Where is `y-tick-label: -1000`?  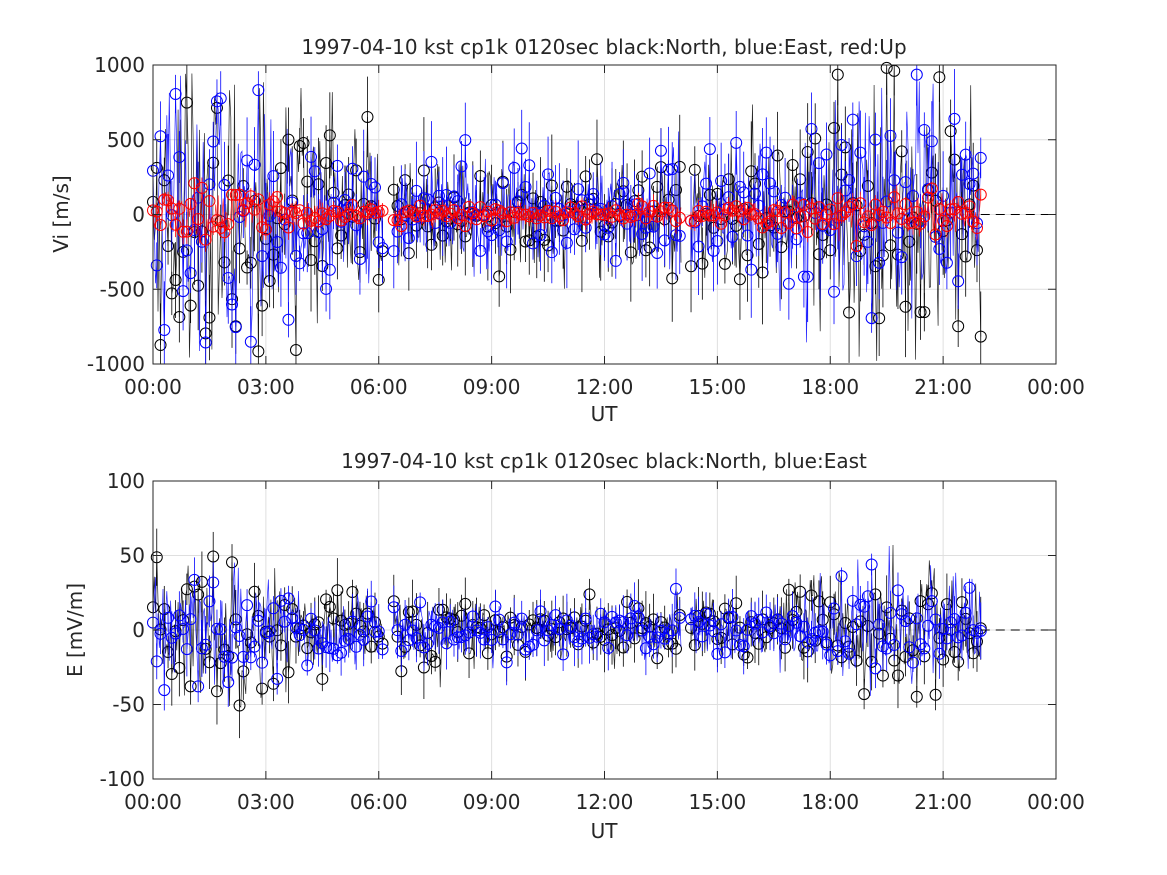
y-tick-label: -1000 is located at coordinates (116, 364).